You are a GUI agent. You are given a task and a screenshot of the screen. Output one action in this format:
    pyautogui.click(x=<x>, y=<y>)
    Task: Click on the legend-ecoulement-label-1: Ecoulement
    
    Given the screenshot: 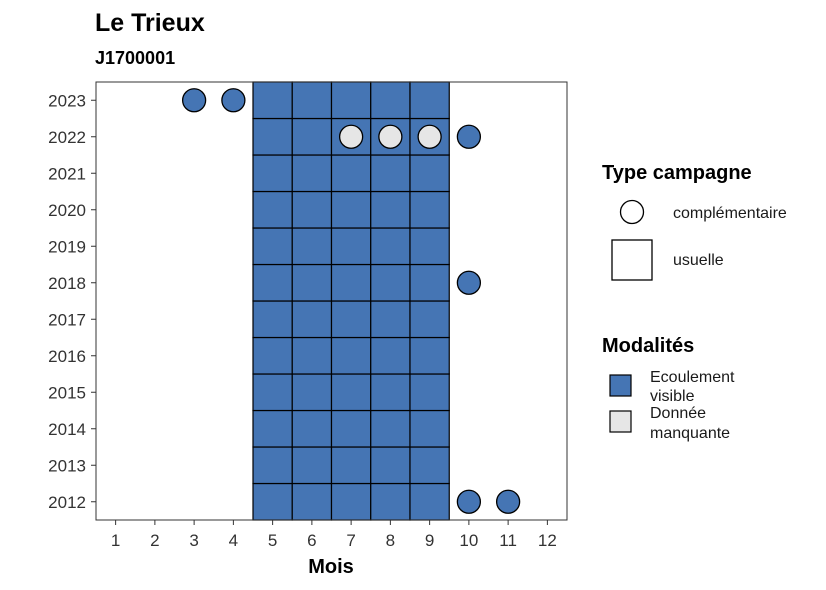 What is the action you would take?
    pyautogui.click(x=692, y=377)
    